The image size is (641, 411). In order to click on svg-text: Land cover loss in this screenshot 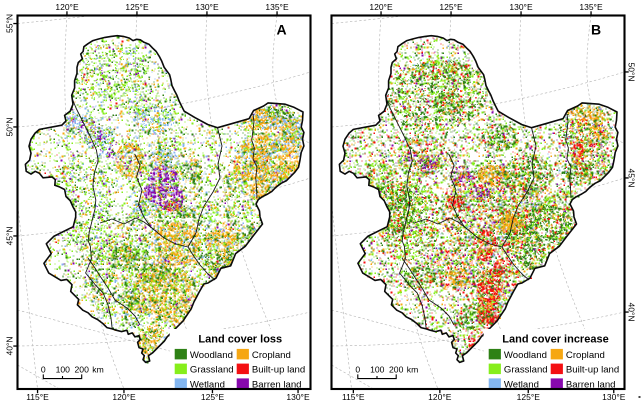, I will do `click(240, 339)`.